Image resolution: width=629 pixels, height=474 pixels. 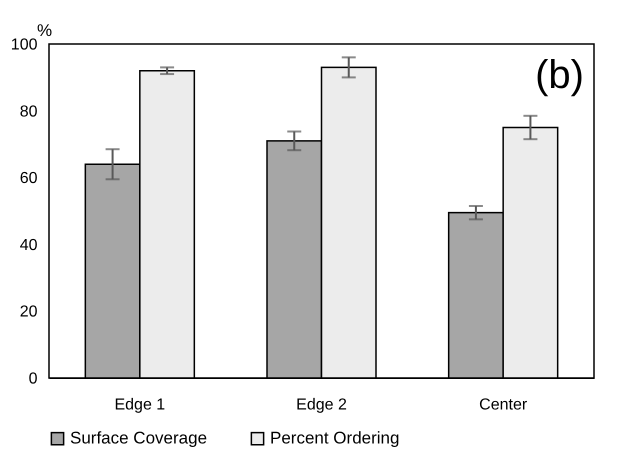 I want to click on y-tick-label: 100, so click(x=24, y=45).